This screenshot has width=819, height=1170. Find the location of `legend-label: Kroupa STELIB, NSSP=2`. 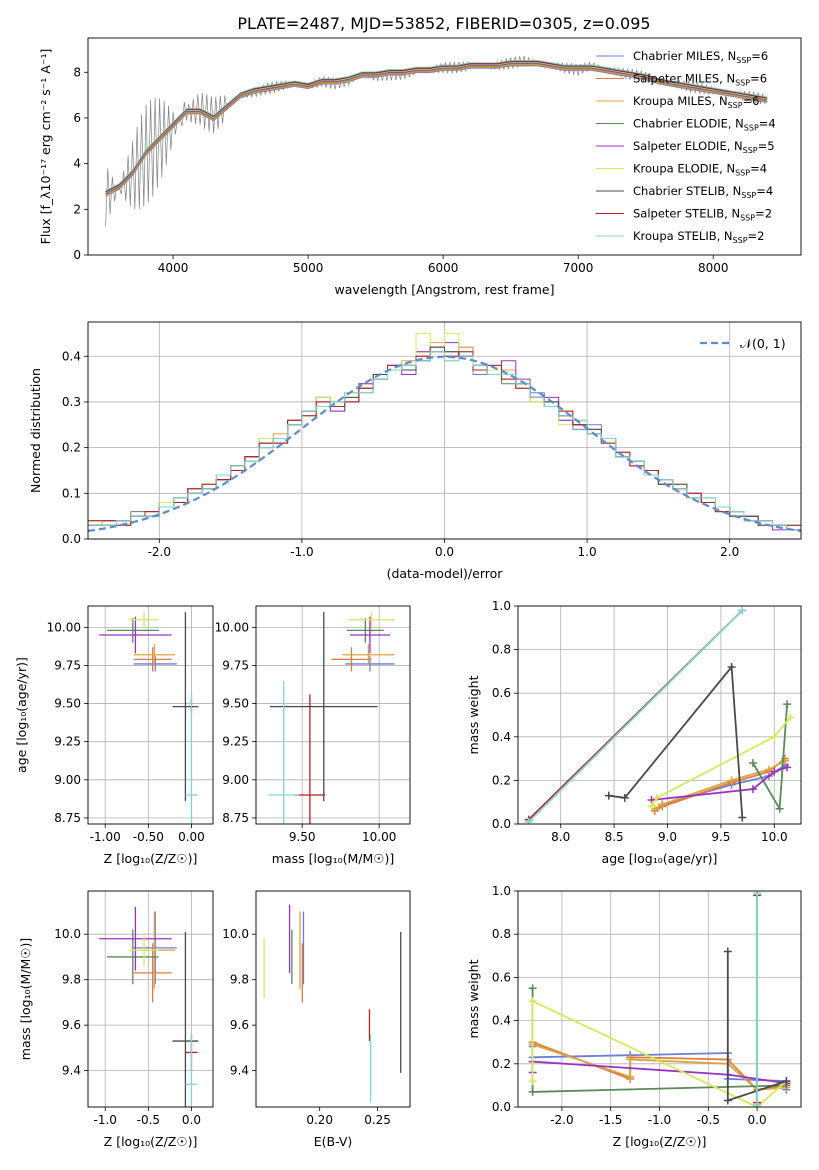

legend-label: Kroupa STELIB, NSSP=2 is located at coordinates (698, 237).